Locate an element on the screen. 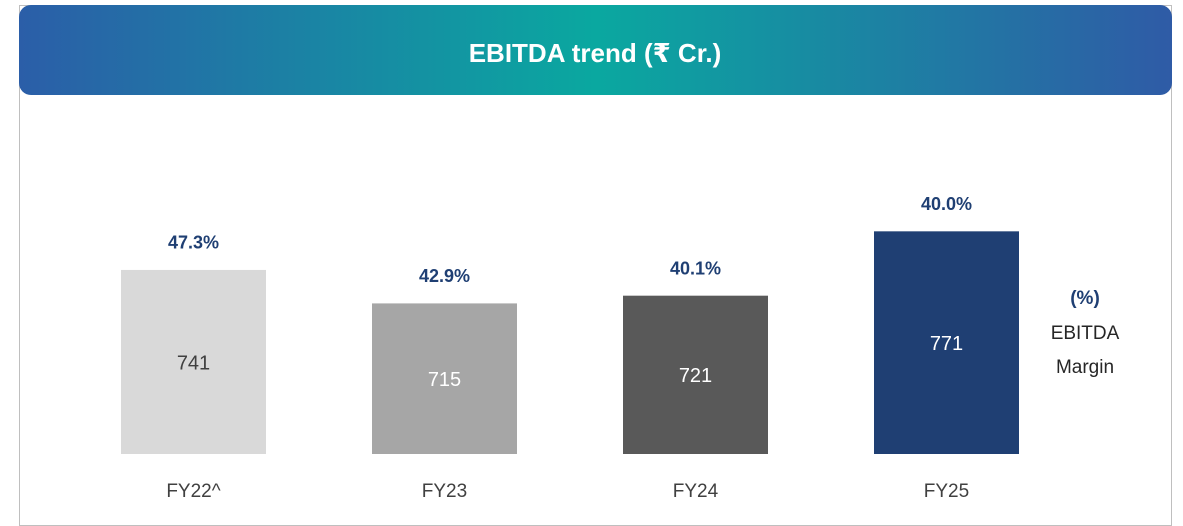 Image resolution: width=1183 pixels, height=526 pixels. bar-value-label: 721 is located at coordinates (695, 376).